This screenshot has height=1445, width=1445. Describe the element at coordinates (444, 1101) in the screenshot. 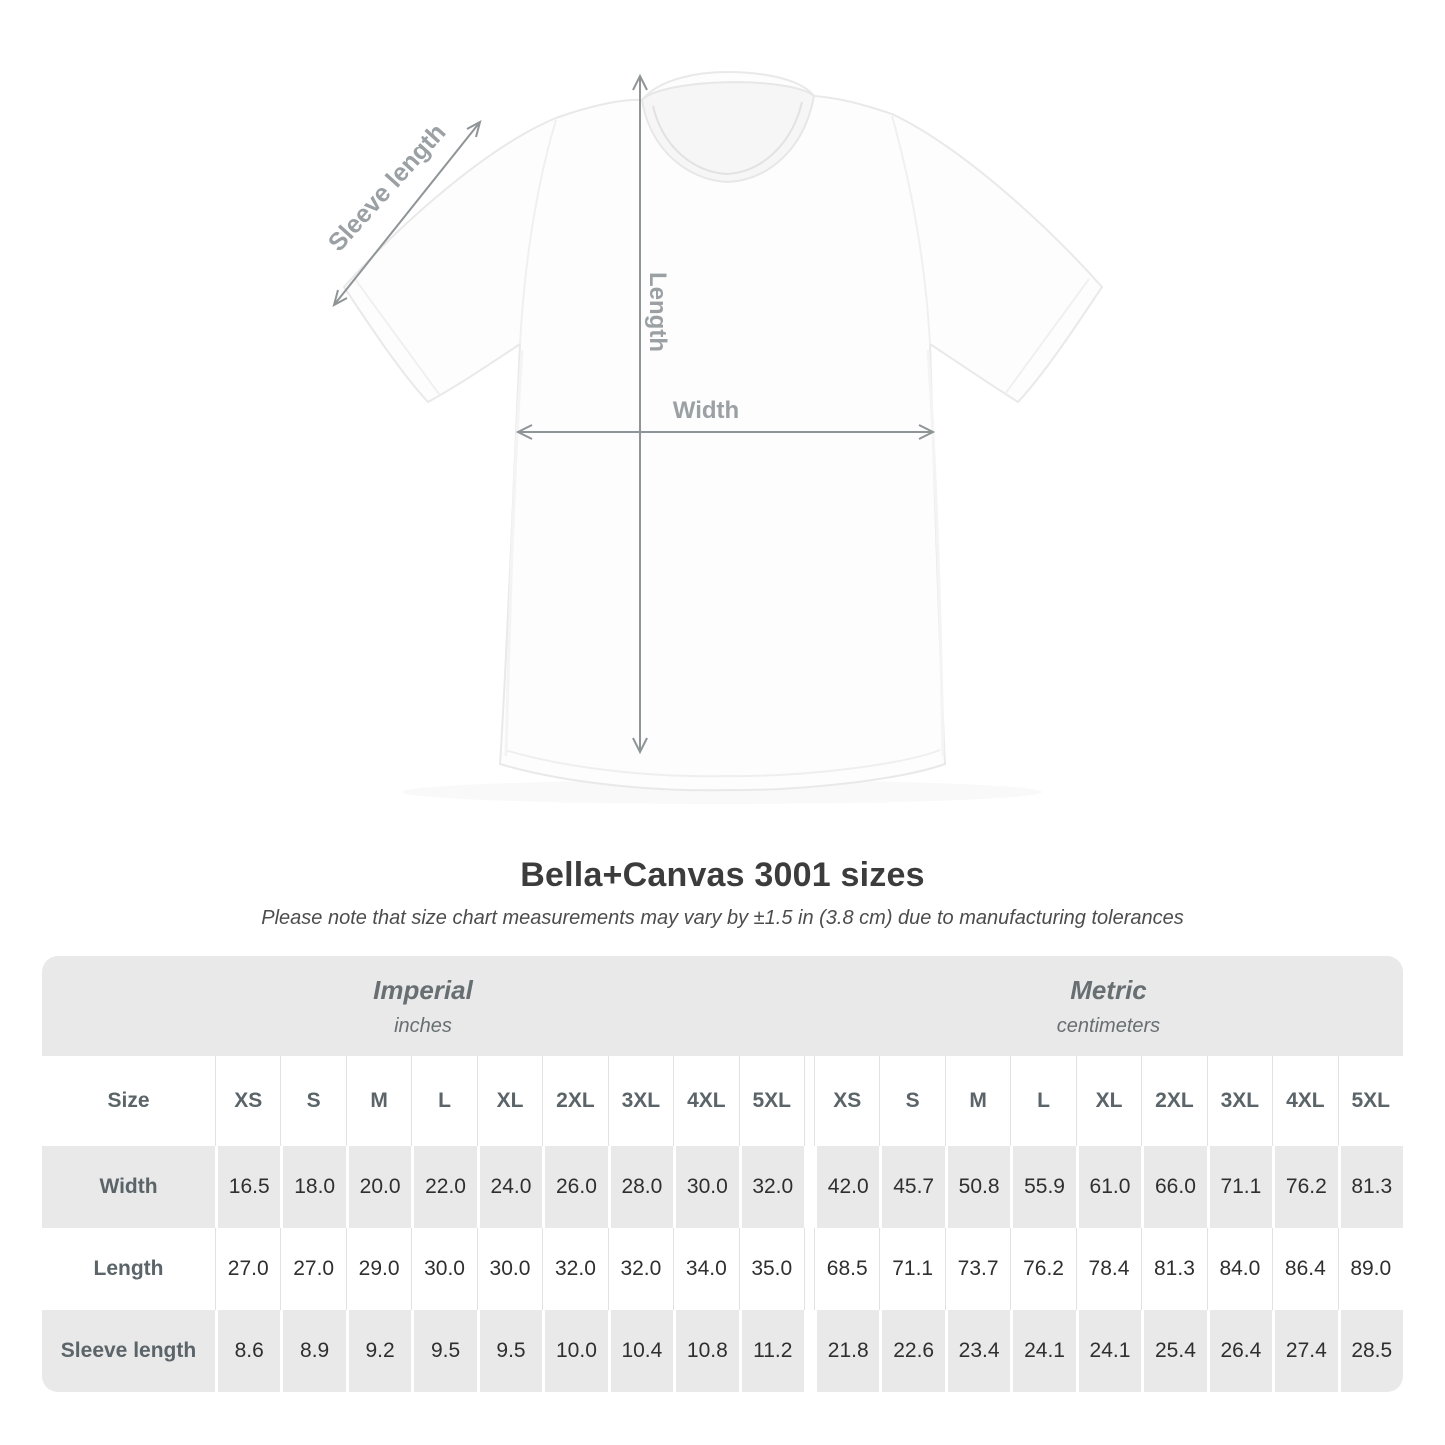

I see `size-header-imperial: L` at that location.